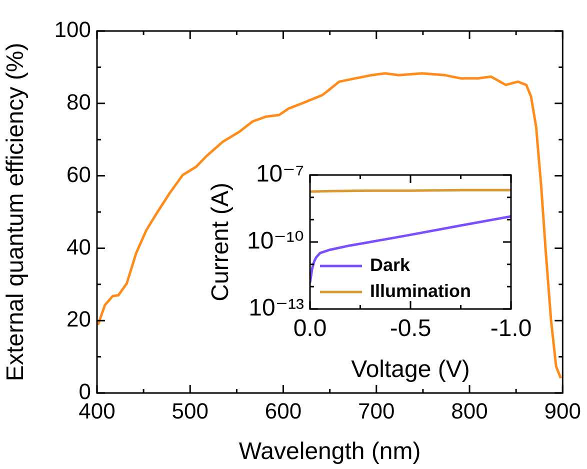 The height and width of the screenshot is (469, 587). I want to click on y-tick-label: 80, so click(78, 101).